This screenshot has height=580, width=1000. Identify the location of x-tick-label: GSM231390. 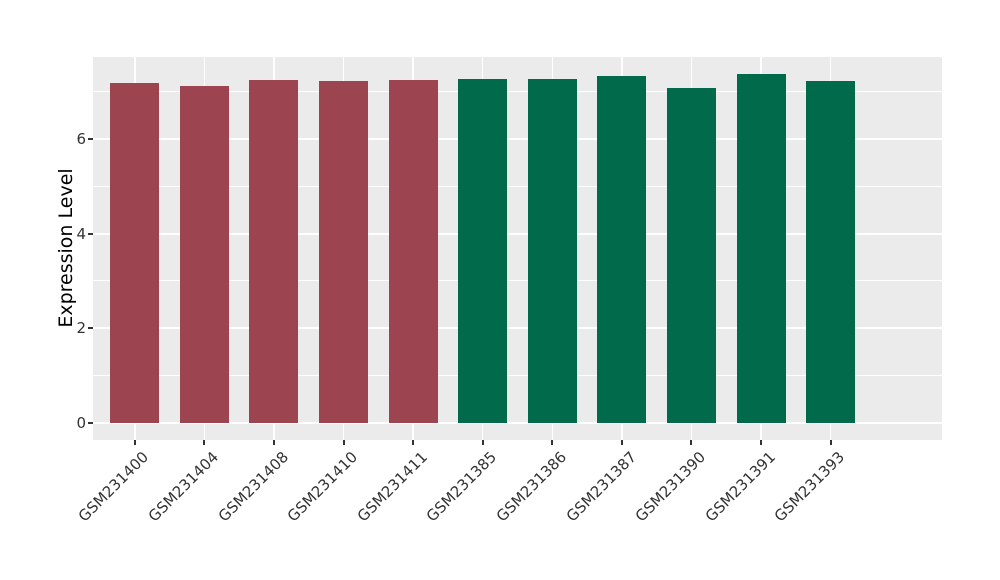
(670, 487).